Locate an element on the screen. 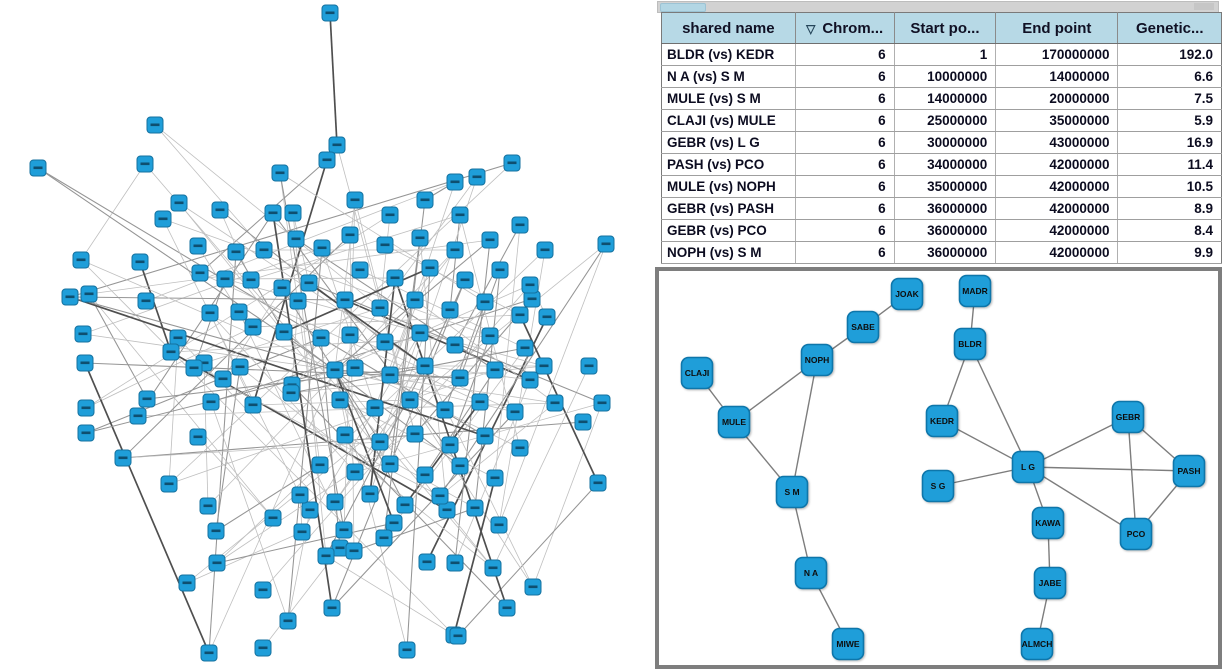 The width and height of the screenshot is (1222, 669). table-row: MULE (vs) NOPH 6 35000000 42000000 10.5 is located at coordinates (941, 186).